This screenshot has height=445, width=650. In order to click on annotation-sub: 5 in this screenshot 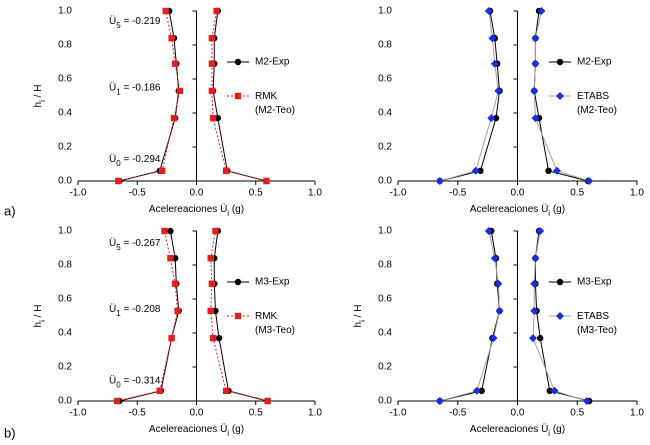, I will do `click(118, 25)`.